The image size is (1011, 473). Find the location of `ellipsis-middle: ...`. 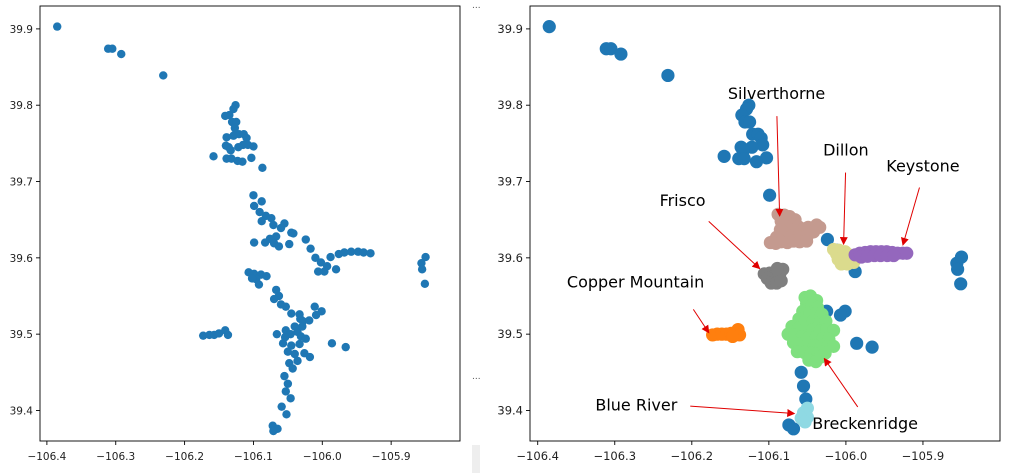

ellipsis-middle: ... is located at coordinates (476, 377).